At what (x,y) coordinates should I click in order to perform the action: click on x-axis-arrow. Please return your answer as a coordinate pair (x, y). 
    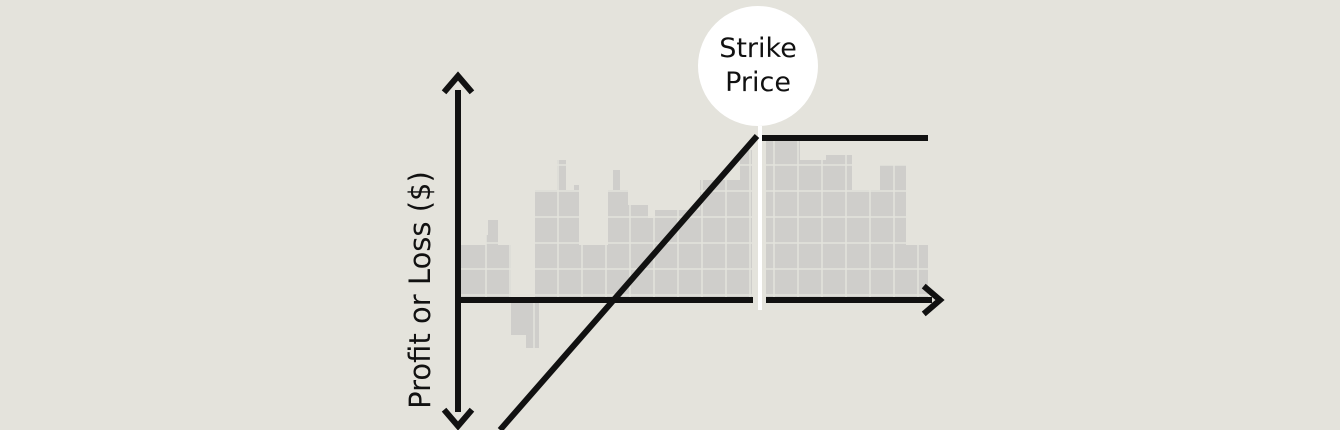
    Looking at the image, I should click on (933, 300).